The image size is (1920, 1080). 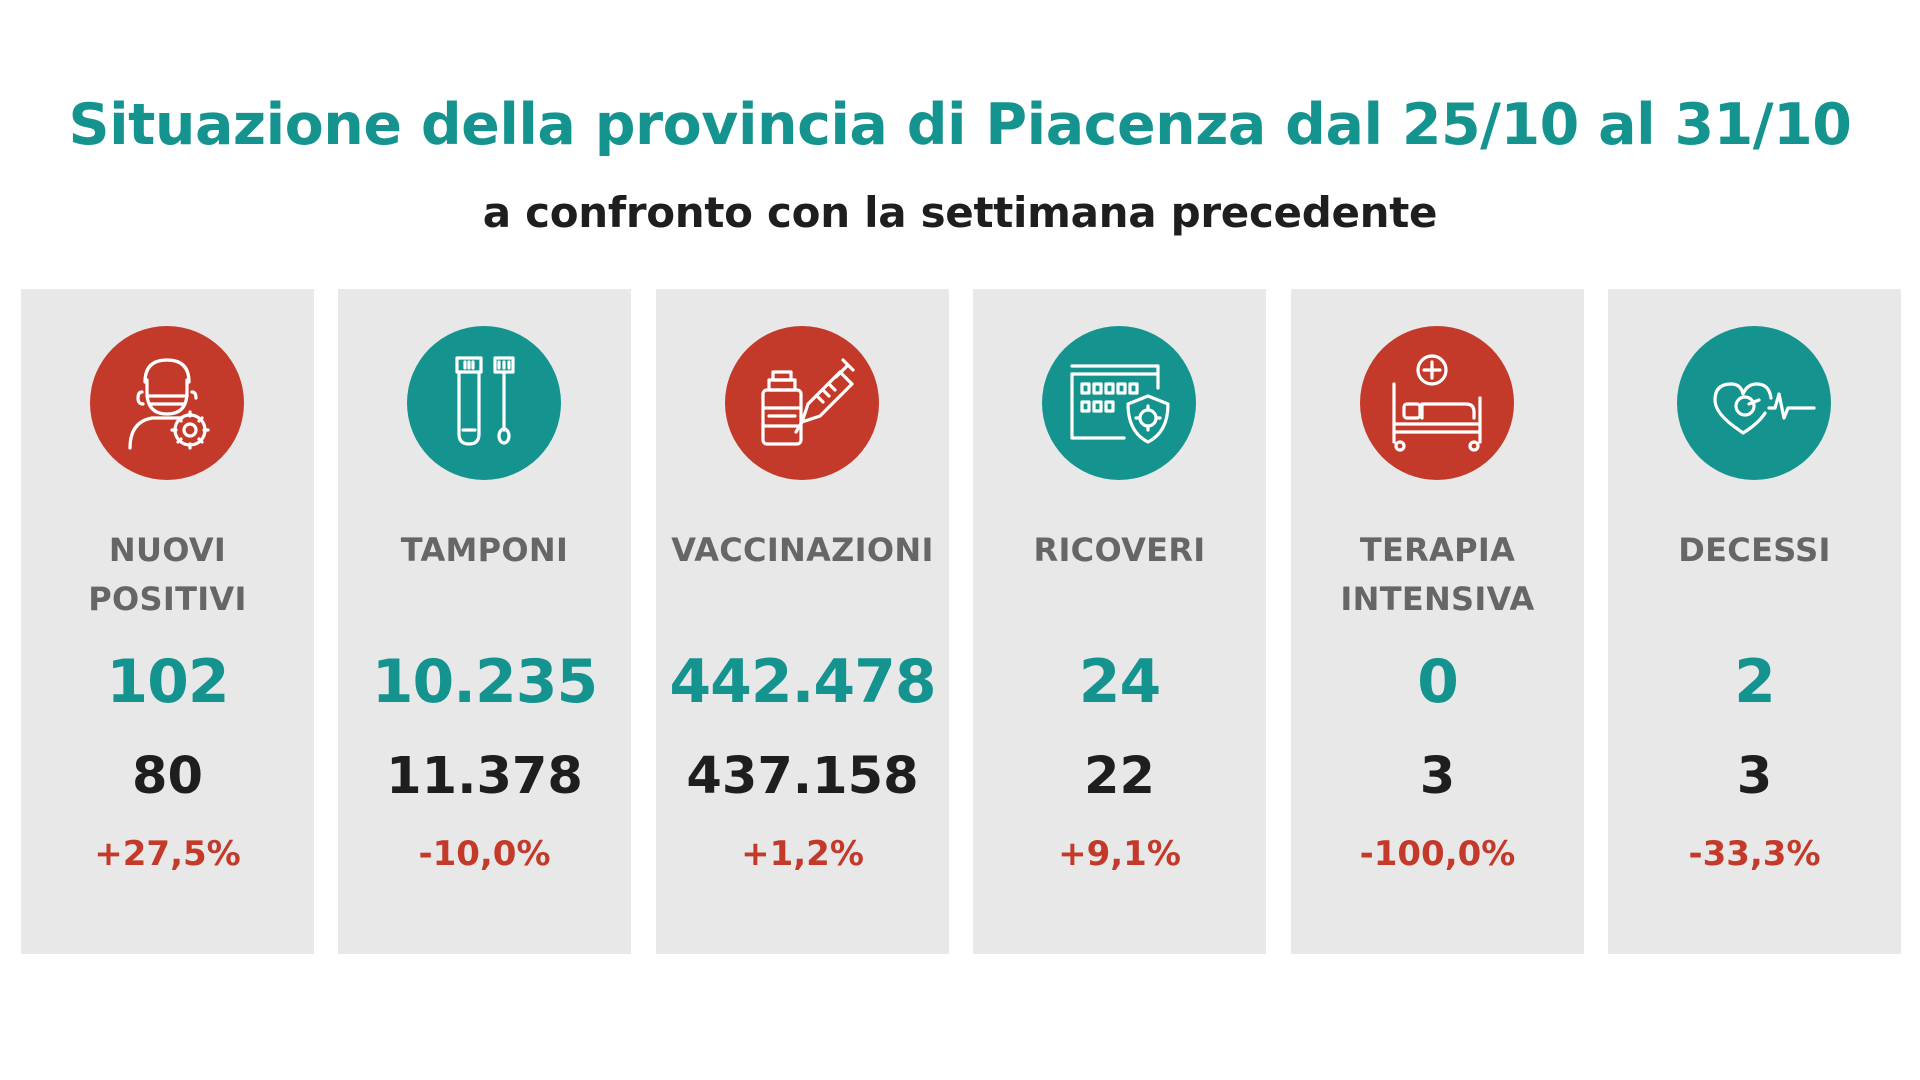 What do you see at coordinates (167, 682) in the screenshot?
I see `current-value: 102` at bounding box center [167, 682].